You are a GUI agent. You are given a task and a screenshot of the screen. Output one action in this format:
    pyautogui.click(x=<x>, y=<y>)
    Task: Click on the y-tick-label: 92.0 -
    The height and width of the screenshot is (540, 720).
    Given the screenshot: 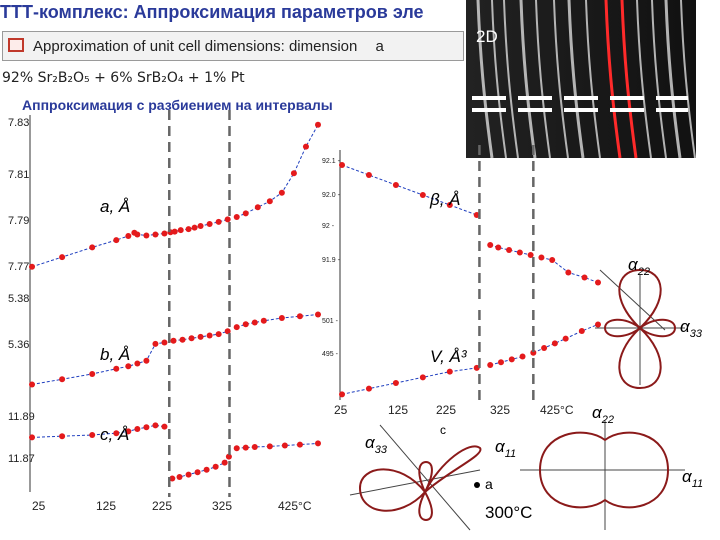 What is the action you would take?
    pyautogui.click(x=331, y=195)
    